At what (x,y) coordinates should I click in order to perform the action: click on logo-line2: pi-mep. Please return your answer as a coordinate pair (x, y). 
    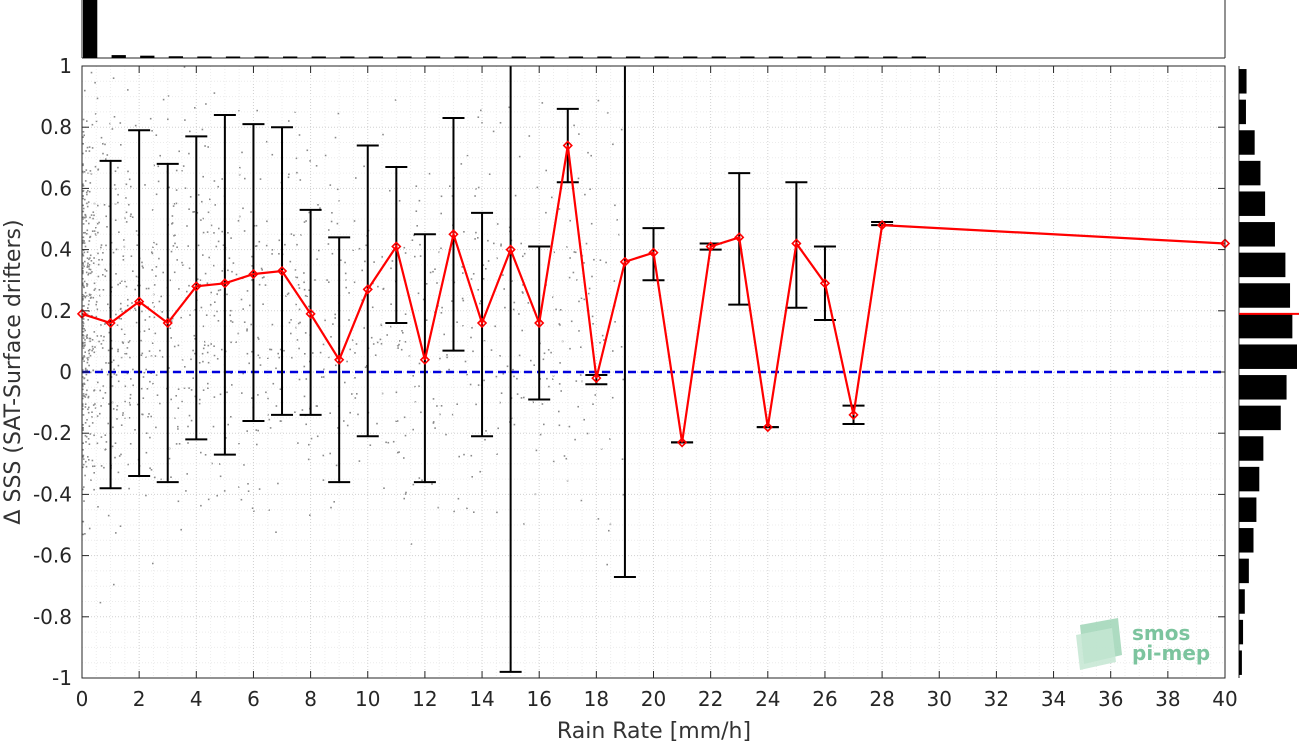
    Looking at the image, I should click on (1171, 653).